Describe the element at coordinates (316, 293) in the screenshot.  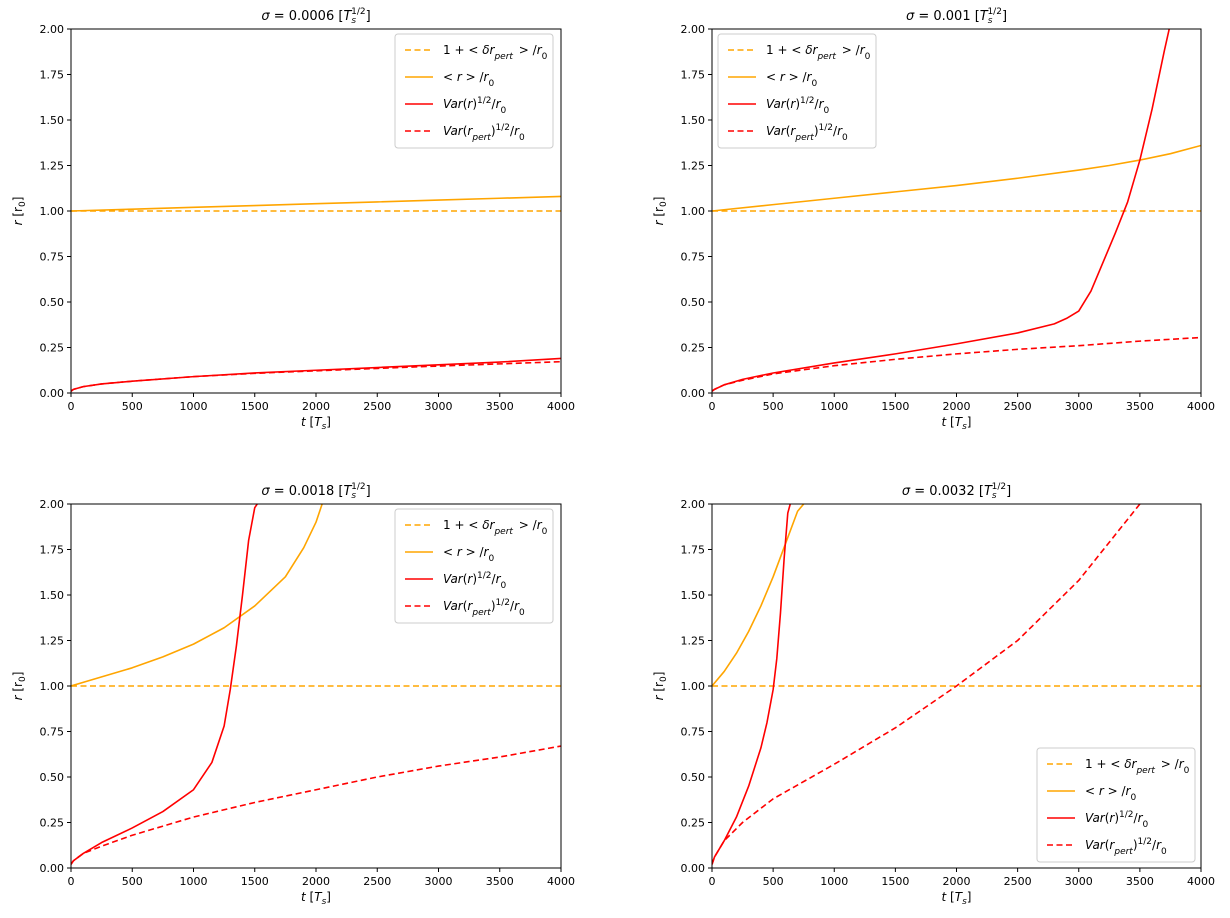
I see `series-group` at that location.